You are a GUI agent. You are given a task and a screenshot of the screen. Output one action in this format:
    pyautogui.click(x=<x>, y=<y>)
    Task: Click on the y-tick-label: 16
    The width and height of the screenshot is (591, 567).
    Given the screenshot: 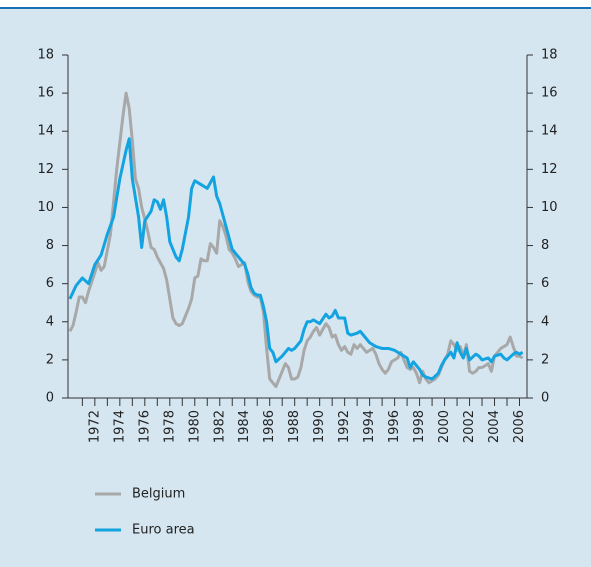 What is the action you would take?
    pyautogui.click(x=45, y=93)
    